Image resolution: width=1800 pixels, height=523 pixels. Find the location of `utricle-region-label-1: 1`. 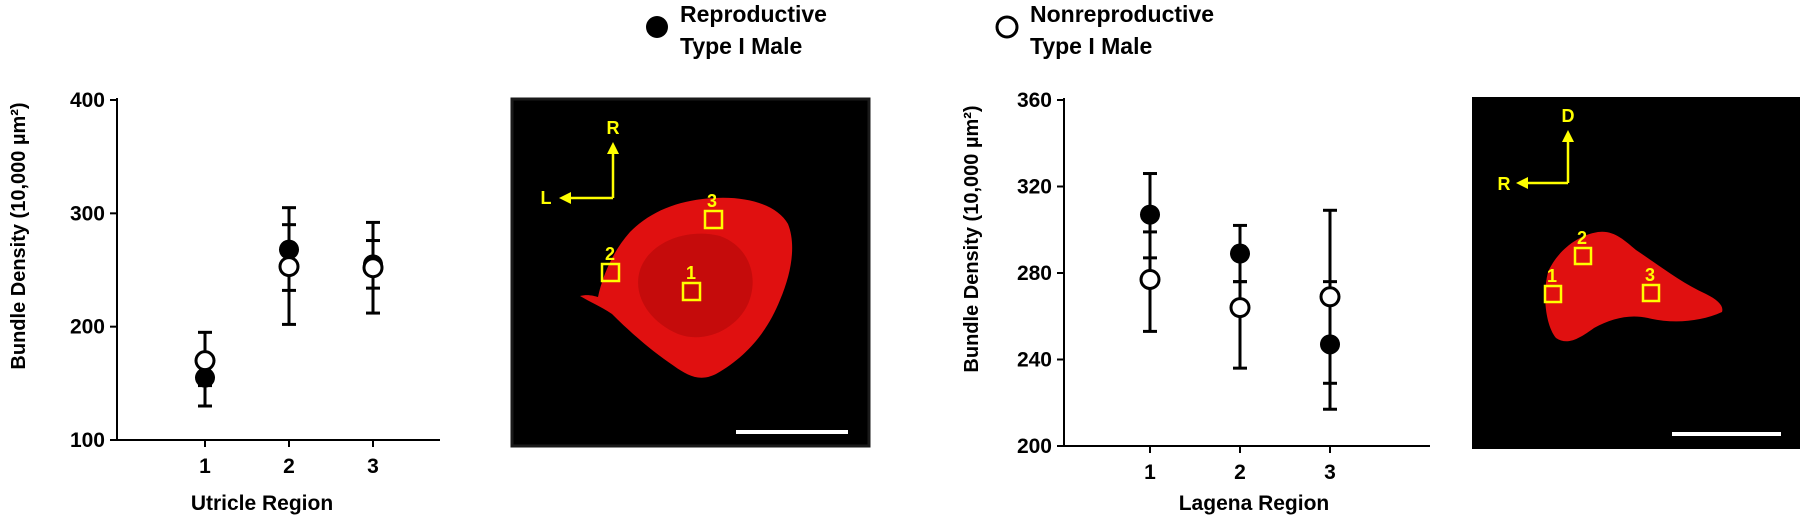

utricle-region-label-1: 1 is located at coordinates (691, 273).